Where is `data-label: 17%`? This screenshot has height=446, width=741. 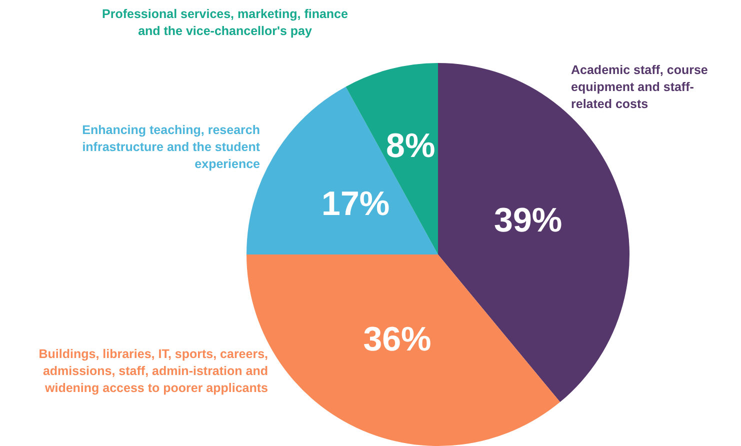 data-label: 17% is located at coordinates (356, 204).